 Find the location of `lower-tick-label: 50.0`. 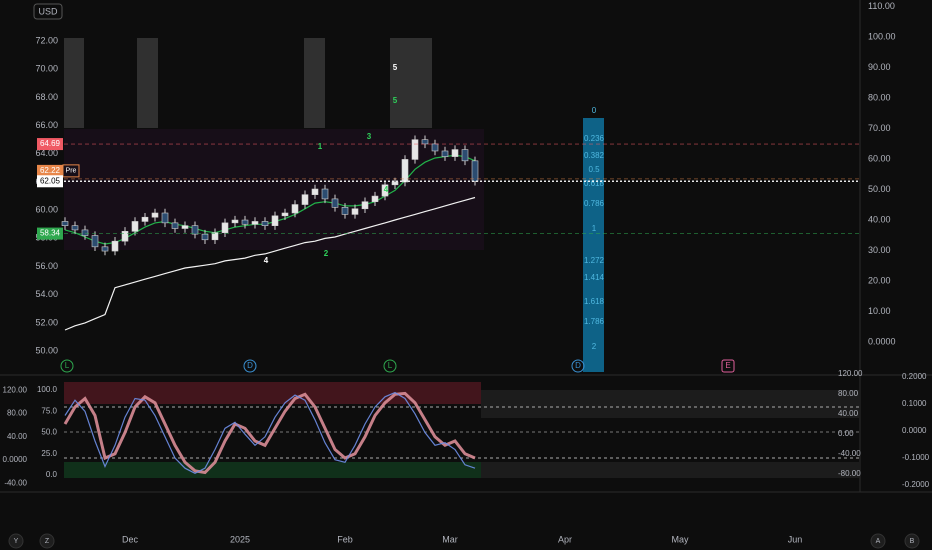

lower-tick-label: 50.0 is located at coordinates (49, 432).